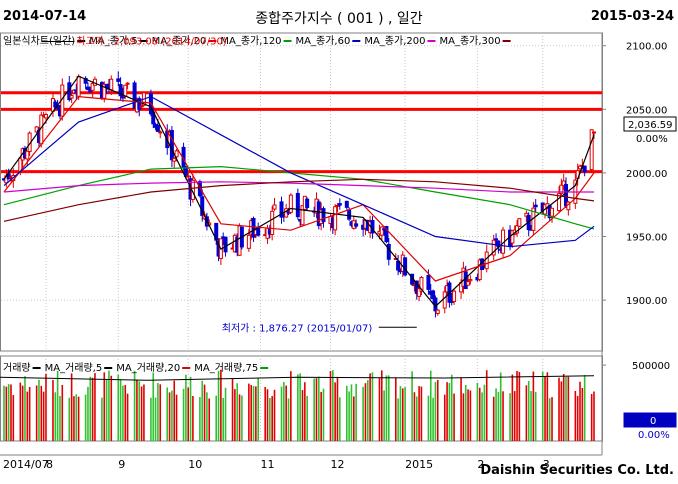 The image size is (678, 484). What do you see at coordinates (480, 464) in the screenshot?
I see `x-tick-label: 2` at bounding box center [480, 464].